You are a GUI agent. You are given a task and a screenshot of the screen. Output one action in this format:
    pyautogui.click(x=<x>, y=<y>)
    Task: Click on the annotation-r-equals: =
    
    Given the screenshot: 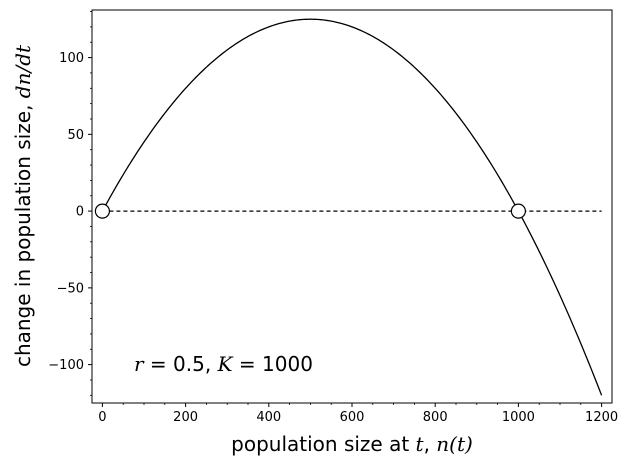 What is the action you would take?
    pyautogui.click(x=158, y=364)
    